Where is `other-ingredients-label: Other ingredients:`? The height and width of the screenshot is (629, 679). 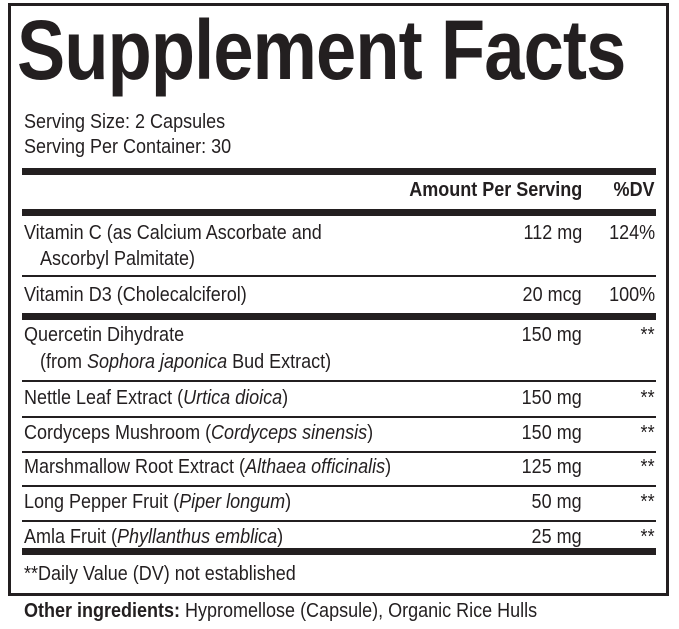 other-ingredients-label: Other ingredients: is located at coordinates (102, 611).